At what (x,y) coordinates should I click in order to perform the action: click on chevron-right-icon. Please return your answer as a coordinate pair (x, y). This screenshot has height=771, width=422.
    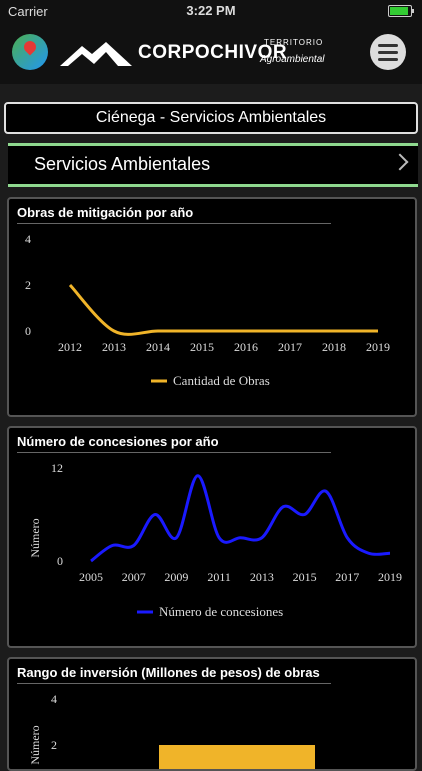
    Looking at the image, I should click on (400, 162).